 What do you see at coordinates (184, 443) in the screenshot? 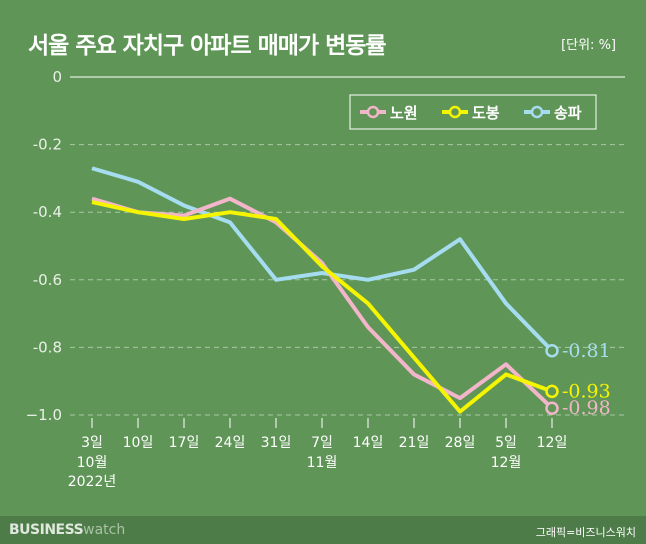
I see `x-tick-label: 17일` at bounding box center [184, 443].